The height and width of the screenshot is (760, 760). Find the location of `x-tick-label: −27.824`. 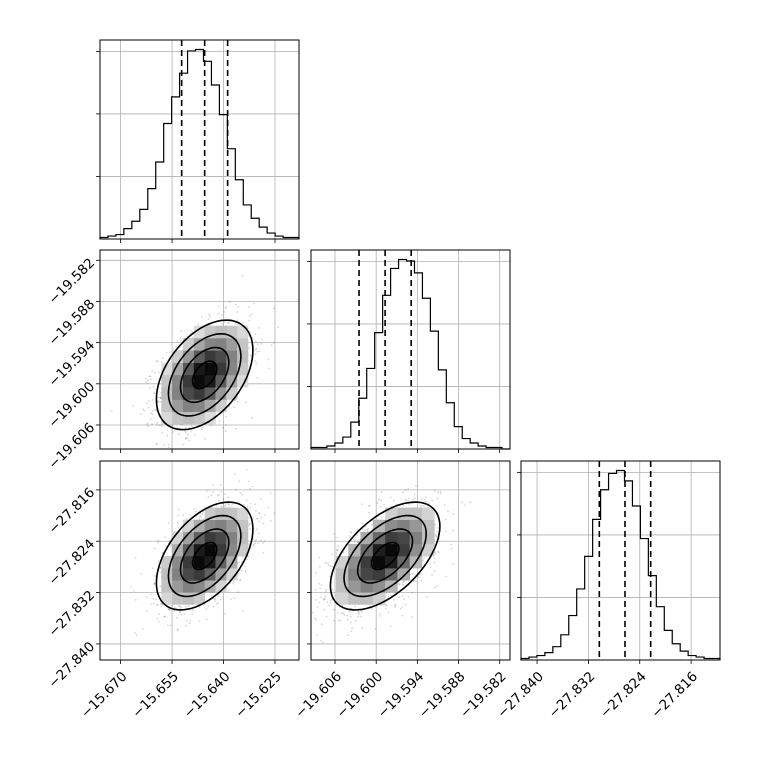

x-tick-label: −27.824 is located at coordinates (623, 695).